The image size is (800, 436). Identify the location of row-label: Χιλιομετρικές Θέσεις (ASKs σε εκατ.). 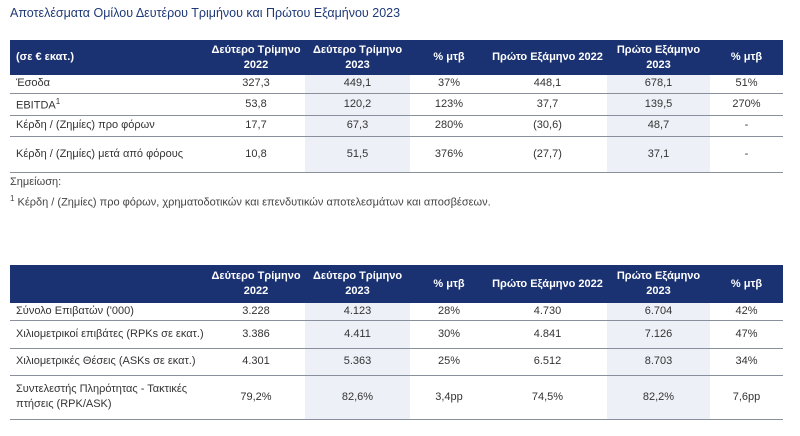
(108, 362).